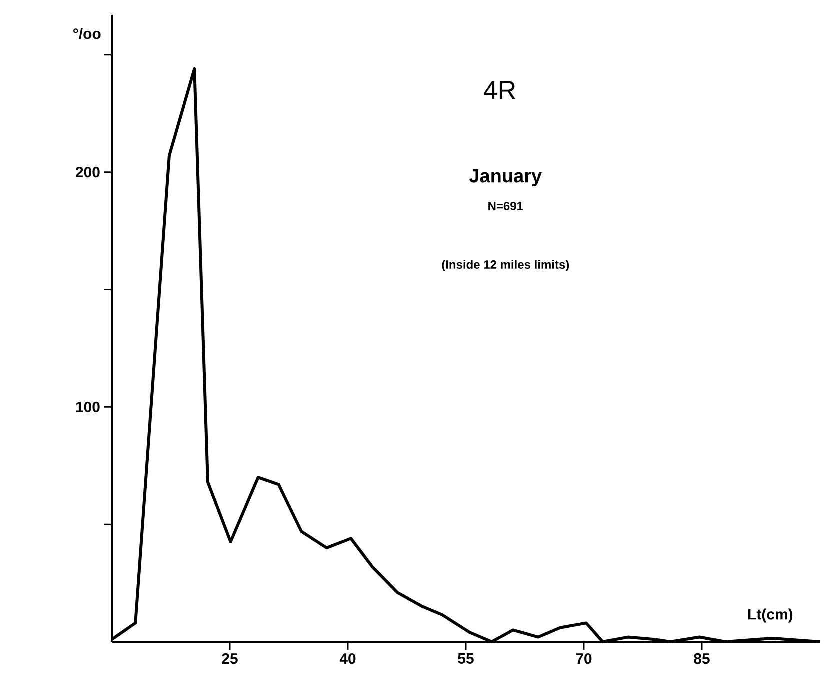  What do you see at coordinates (348, 659) in the screenshot?
I see `x-tick-label: 40` at bounding box center [348, 659].